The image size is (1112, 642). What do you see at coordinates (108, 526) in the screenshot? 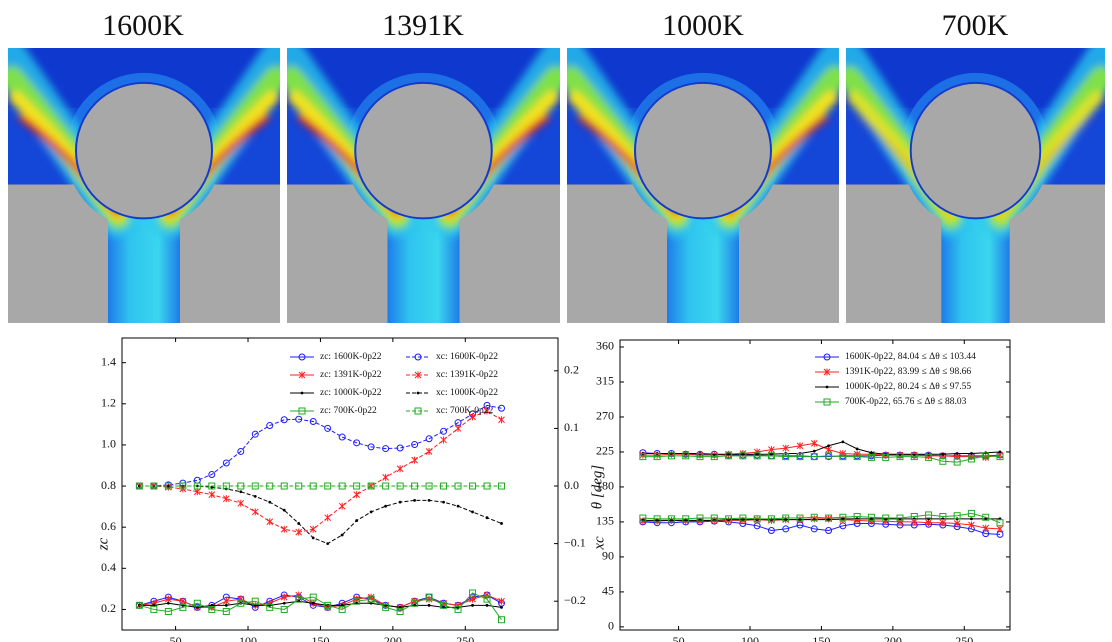
I see `y-tick-label: 0.6` at bounding box center [108, 526].